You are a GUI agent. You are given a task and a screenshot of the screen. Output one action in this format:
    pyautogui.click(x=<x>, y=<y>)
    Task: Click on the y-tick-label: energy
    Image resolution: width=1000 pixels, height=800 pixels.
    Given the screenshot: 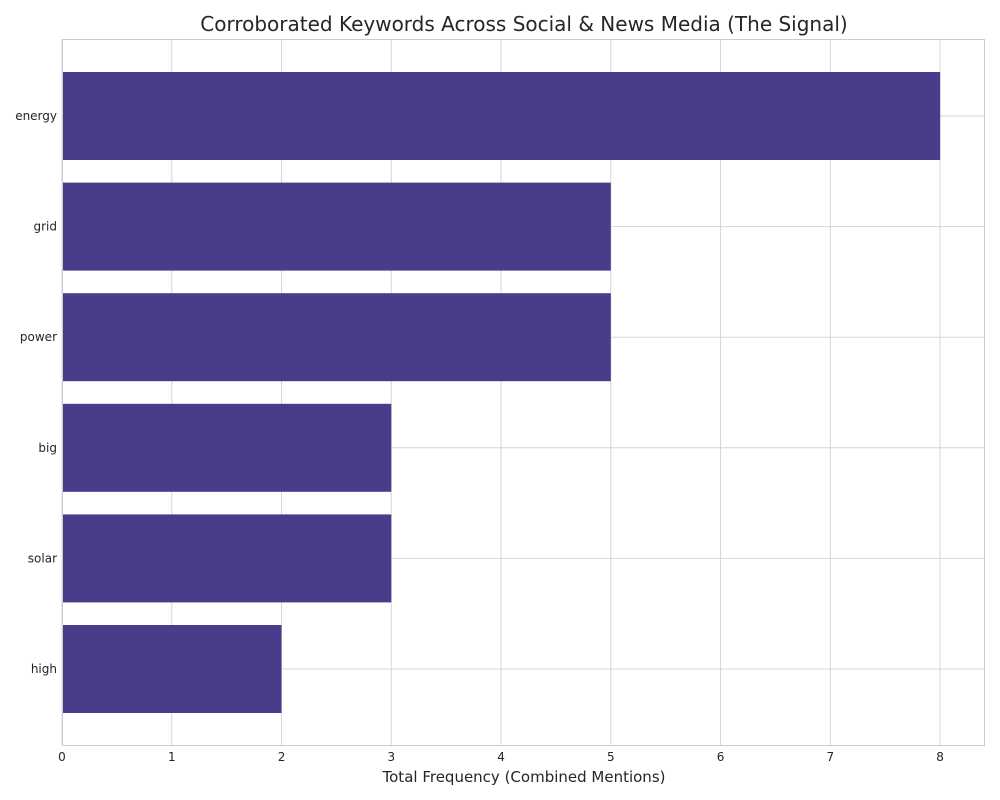 What is the action you would take?
    pyautogui.click(x=36, y=116)
    